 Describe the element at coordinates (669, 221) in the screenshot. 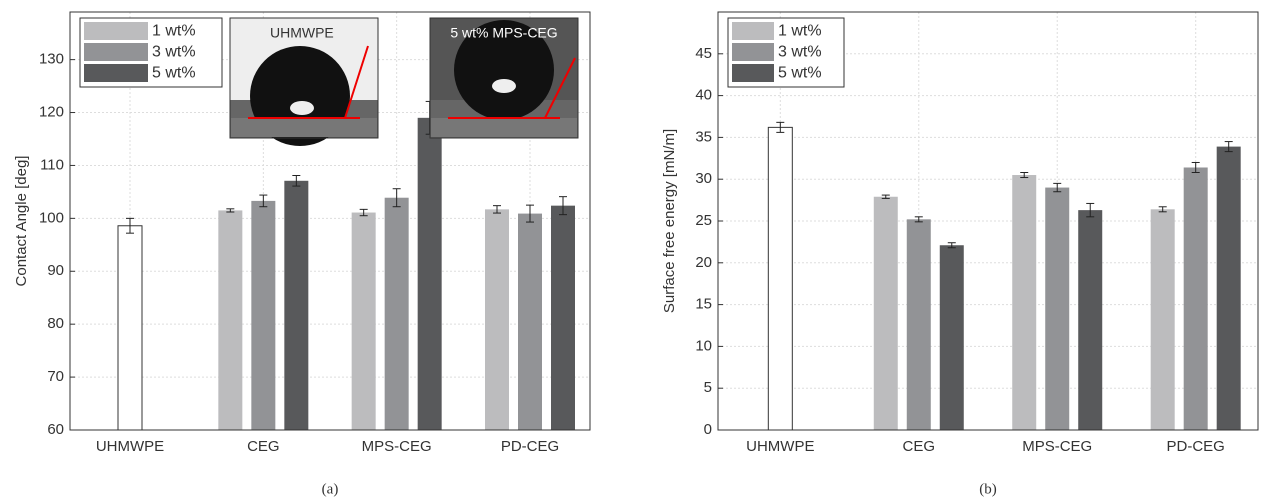

I see `y-axis-label: Surface free energy [mN/m]` at that location.